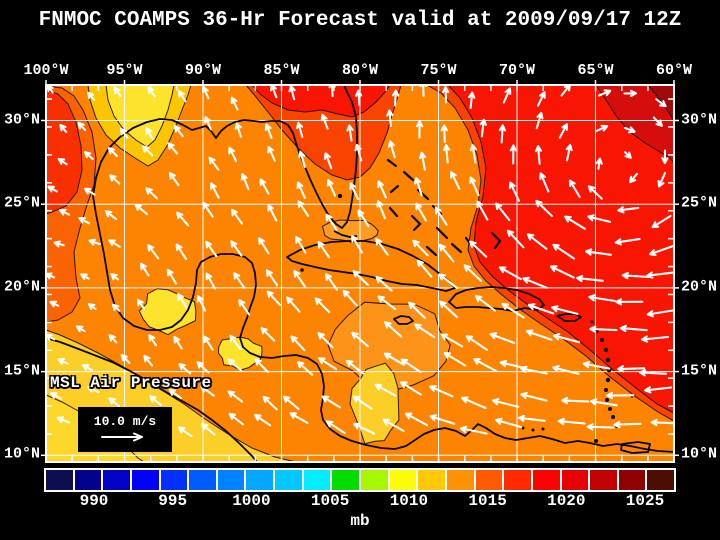 Image resolution: width=720 pixels, height=540 pixels. I want to click on pacific-coast, so click(152, 399).